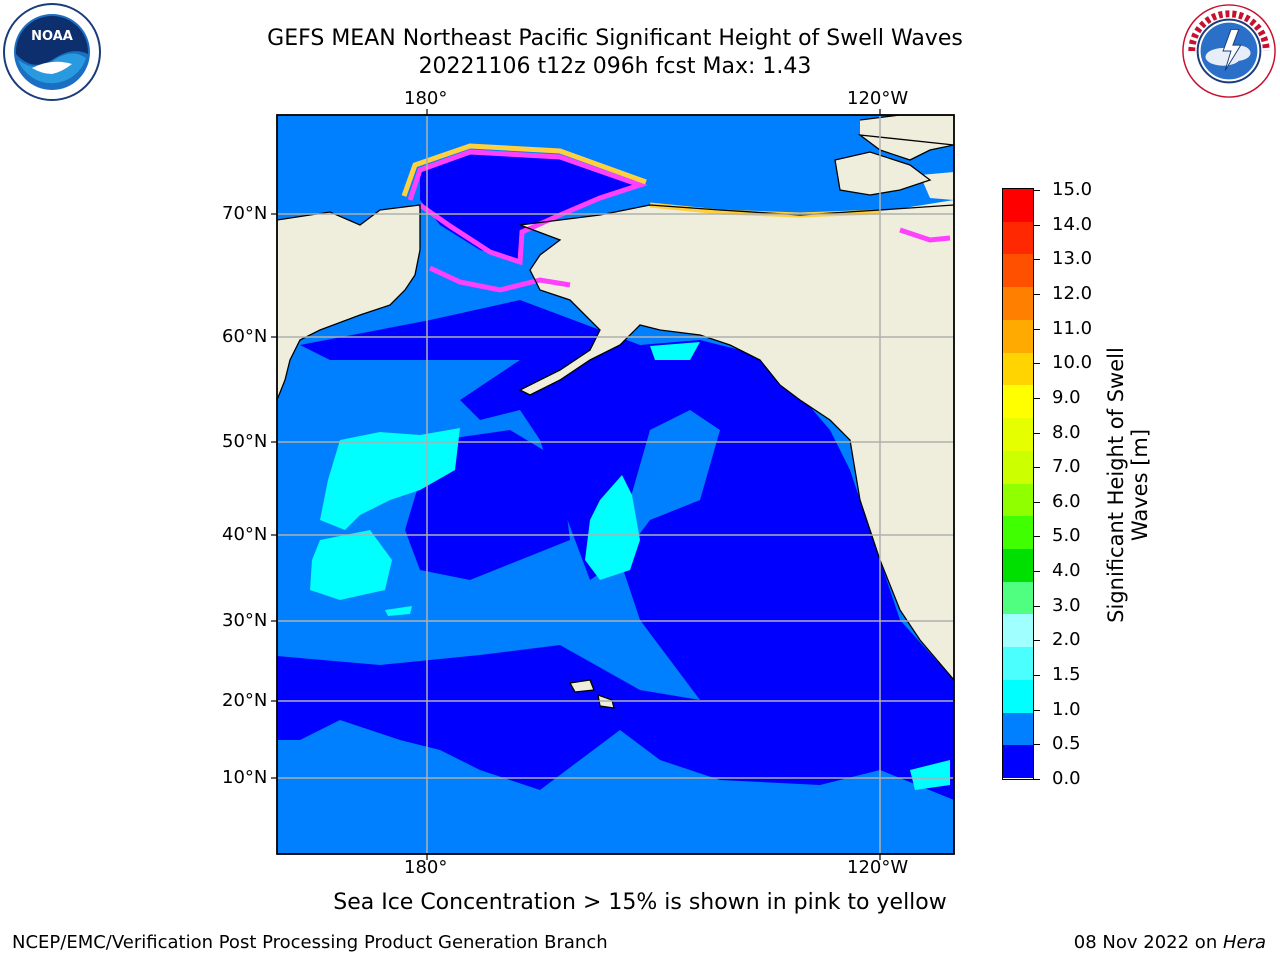  I want to click on colorbar-tick-label: 2.0, so click(1066, 640).